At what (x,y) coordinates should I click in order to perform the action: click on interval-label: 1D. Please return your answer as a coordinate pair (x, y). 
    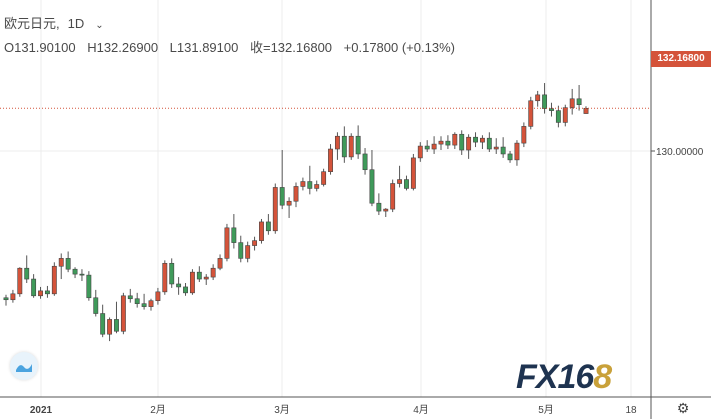
    Looking at the image, I should click on (76, 23).